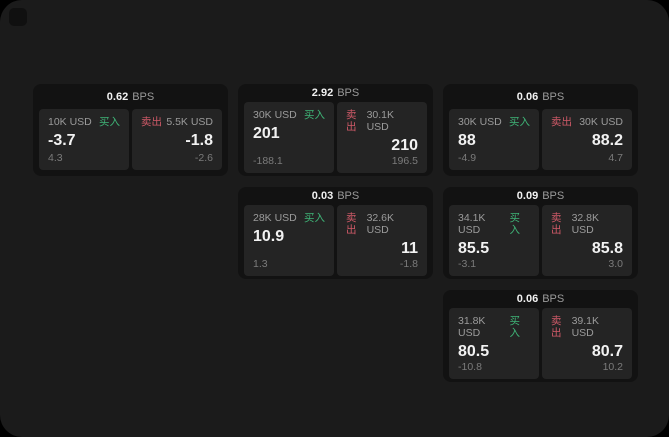  What do you see at coordinates (494, 240) in the screenshot?
I see `buy-tile: 34.1K USD 买入 85.5 -3.1` at bounding box center [494, 240].